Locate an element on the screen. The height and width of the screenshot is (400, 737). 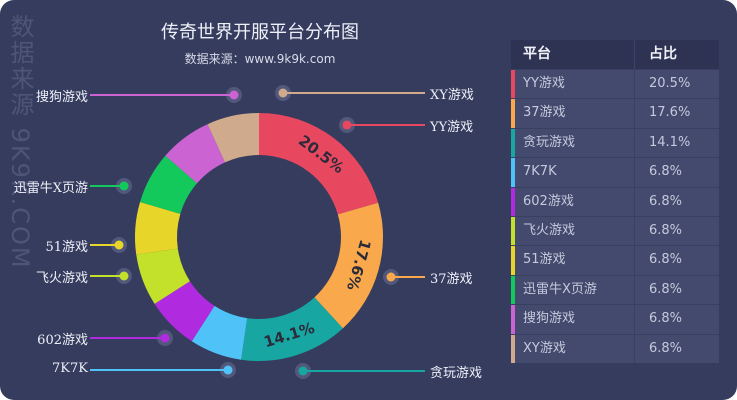
table-row: 51游戏 6.8% is located at coordinates (615, 260).